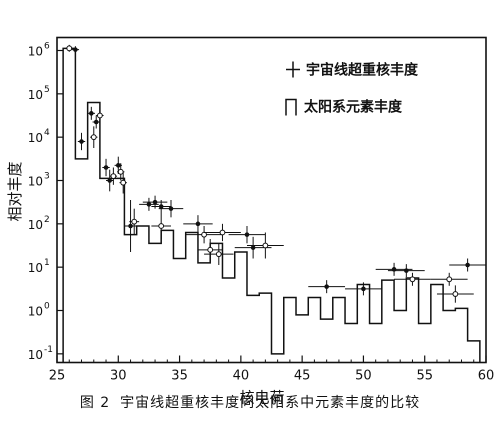 The height and width of the screenshot is (431, 500). What do you see at coordinates (95, 403) in the screenshot?
I see `figure-number: 图 2` at bounding box center [95, 403].